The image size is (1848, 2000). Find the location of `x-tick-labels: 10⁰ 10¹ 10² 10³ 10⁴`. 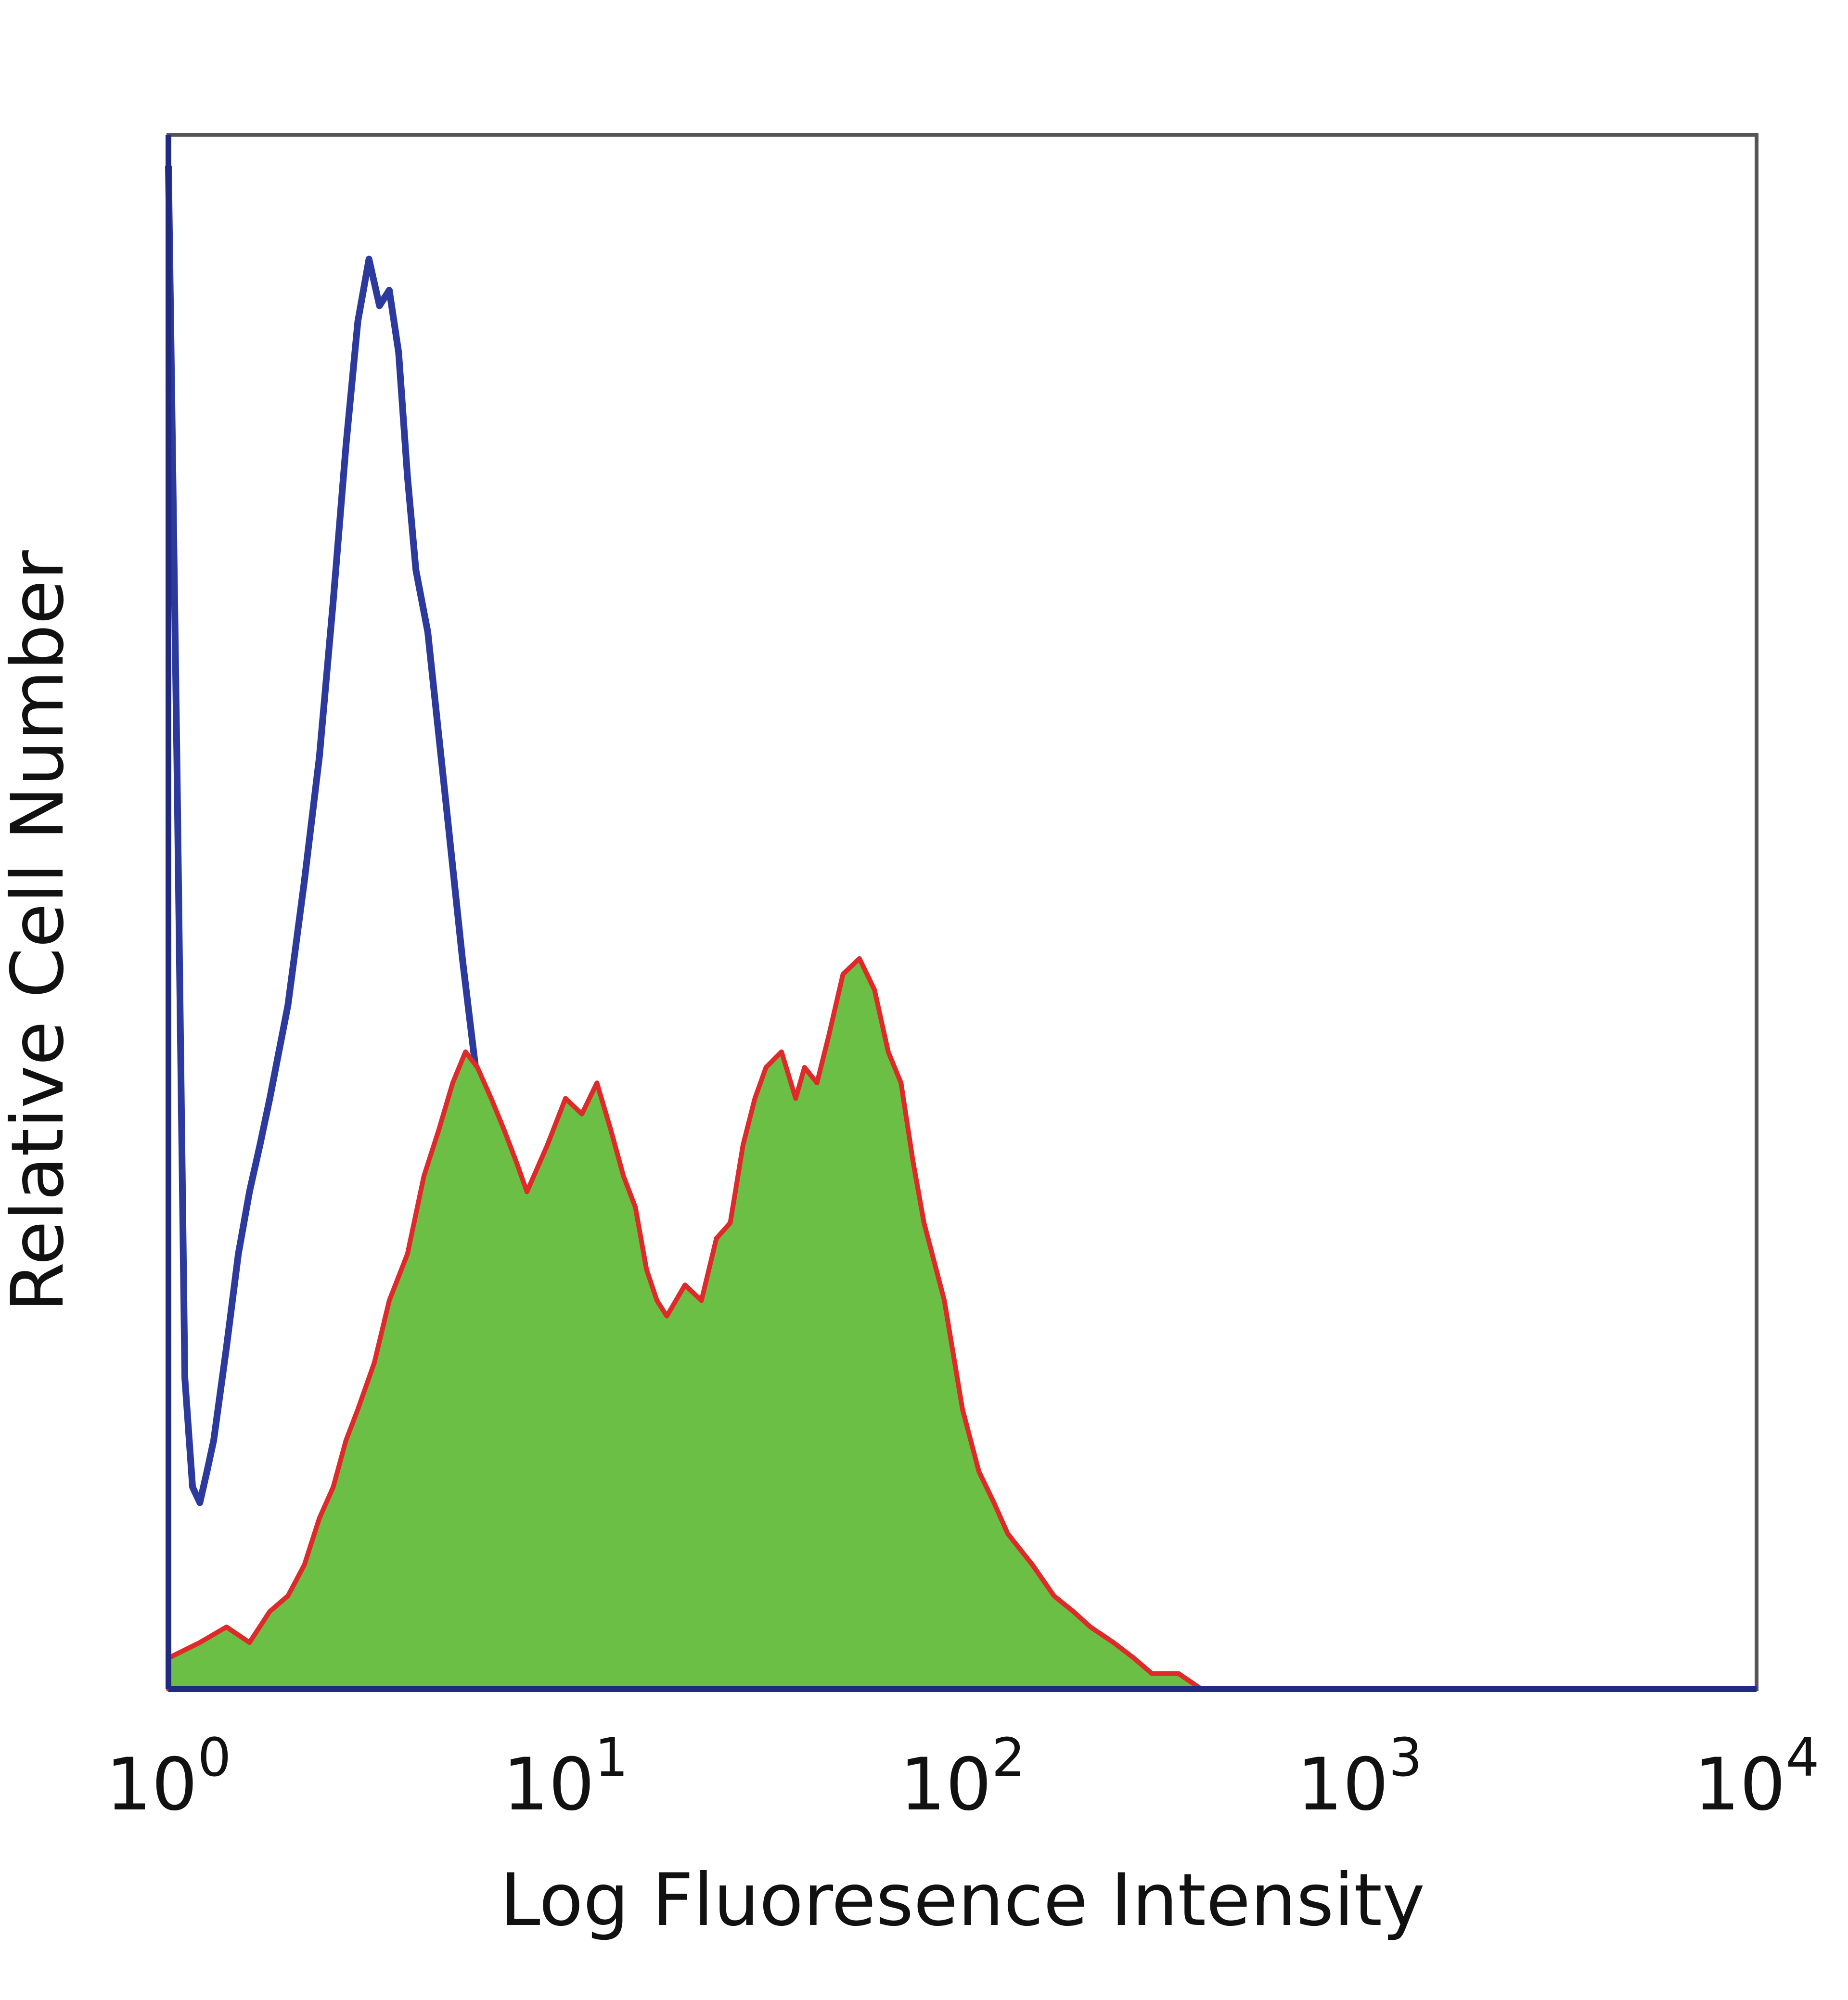

x-tick-labels: 10⁰ 10¹ 10² 10³ 10⁴ is located at coordinates (963, 1777).